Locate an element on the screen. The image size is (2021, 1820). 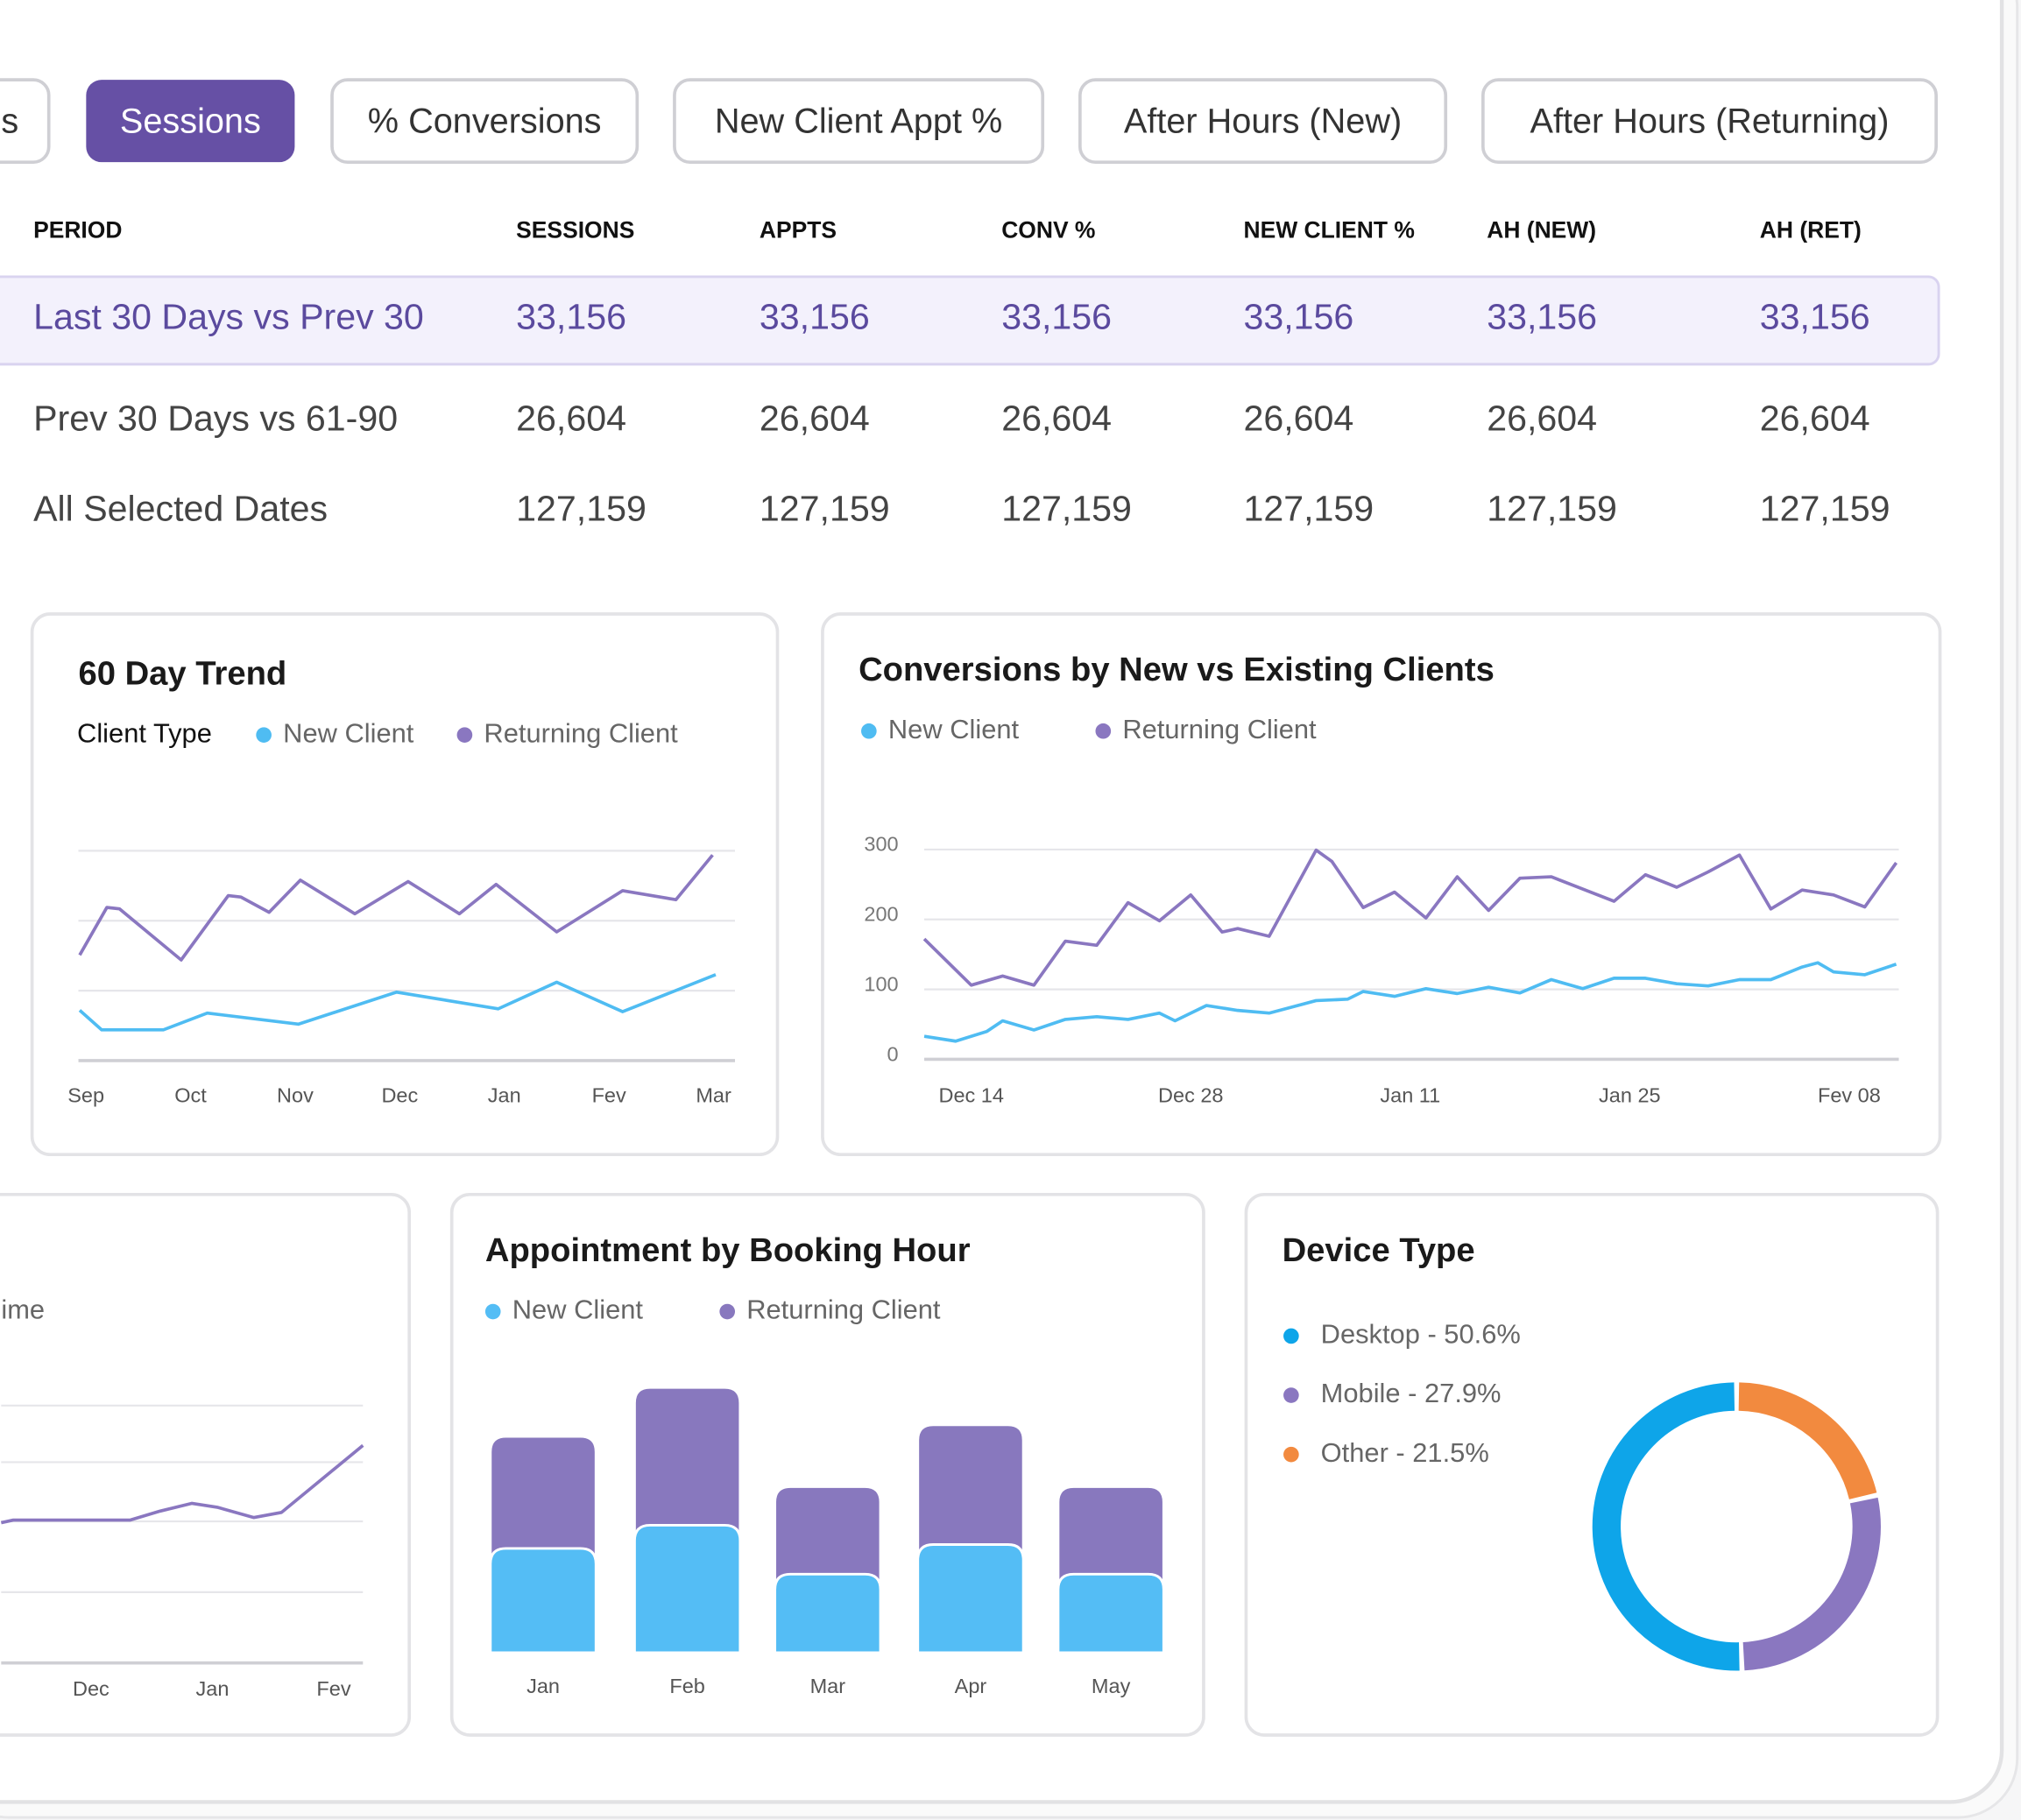
legend-label: Desktop - 50.6% is located at coordinates (1421, 1334).